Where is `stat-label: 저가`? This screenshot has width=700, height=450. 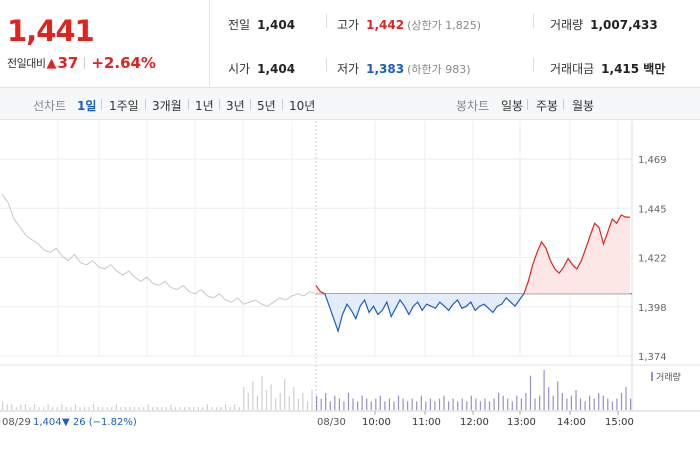 stat-label: 저가 is located at coordinates (348, 69).